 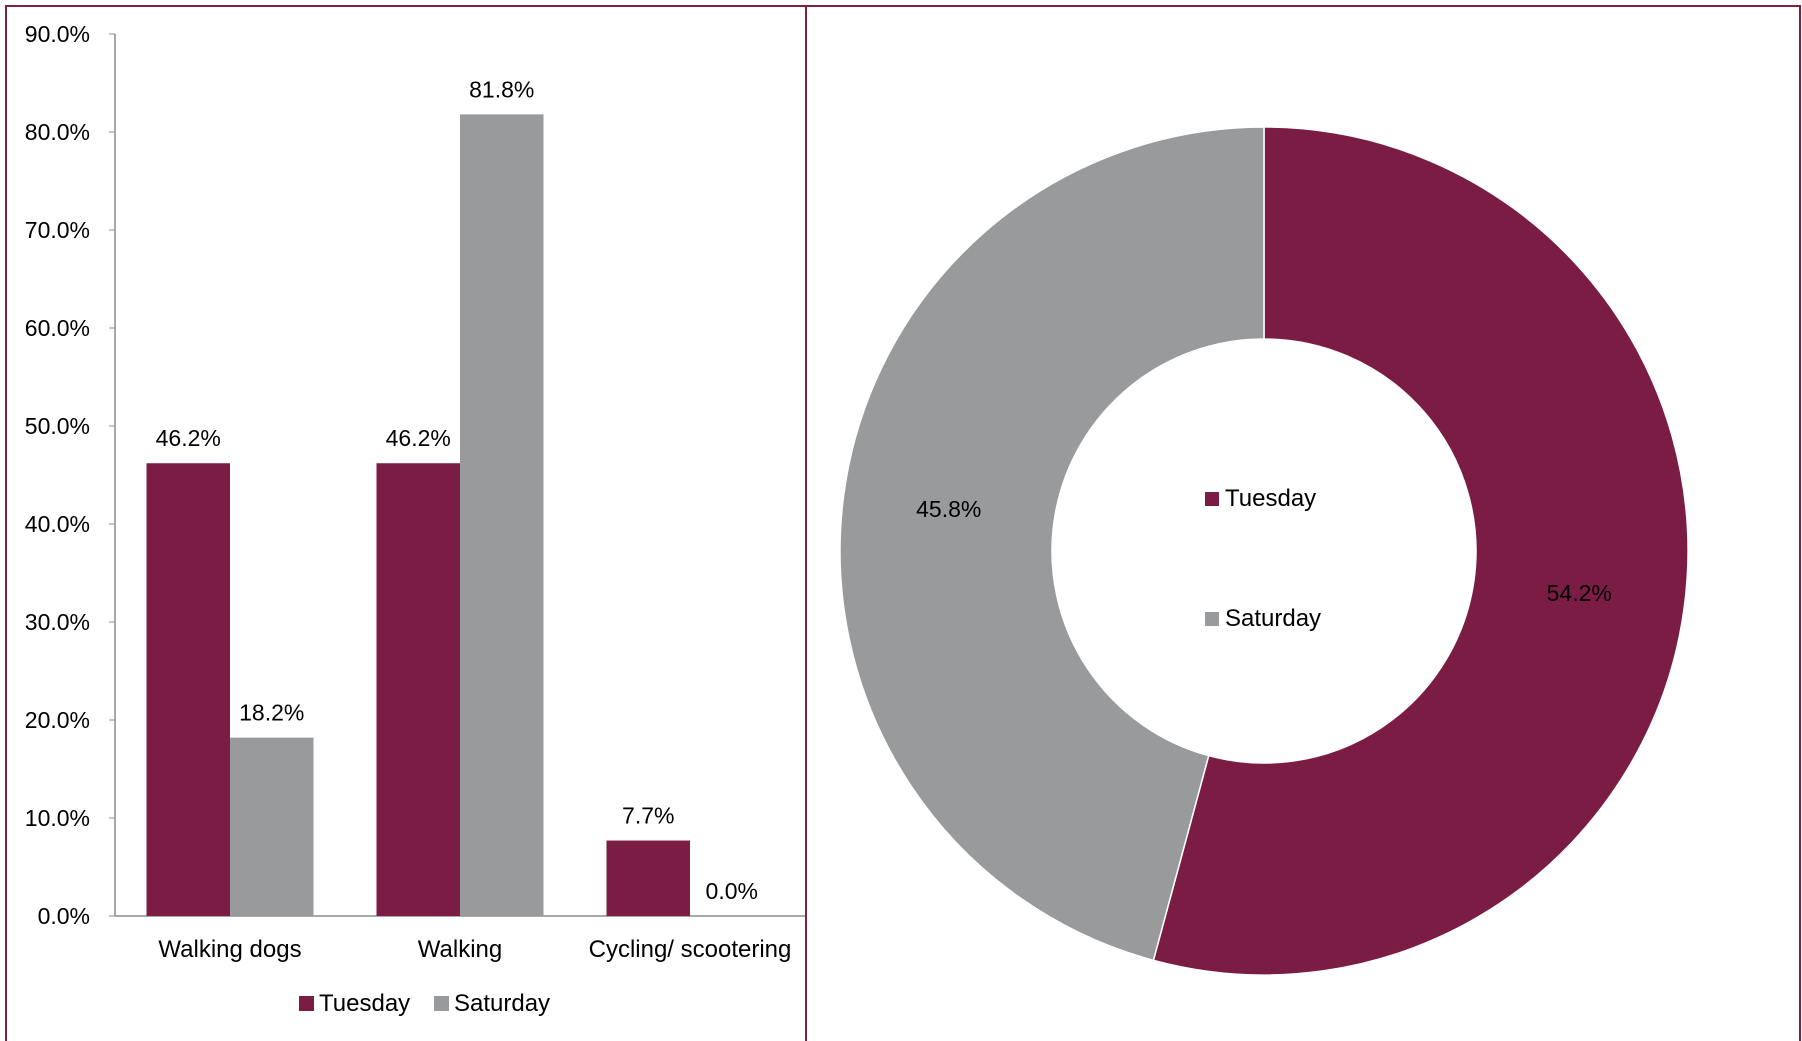 What do you see at coordinates (57, 34) in the screenshot?
I see `y-tick-label: 90.0%` at bounding box center [57, 34].